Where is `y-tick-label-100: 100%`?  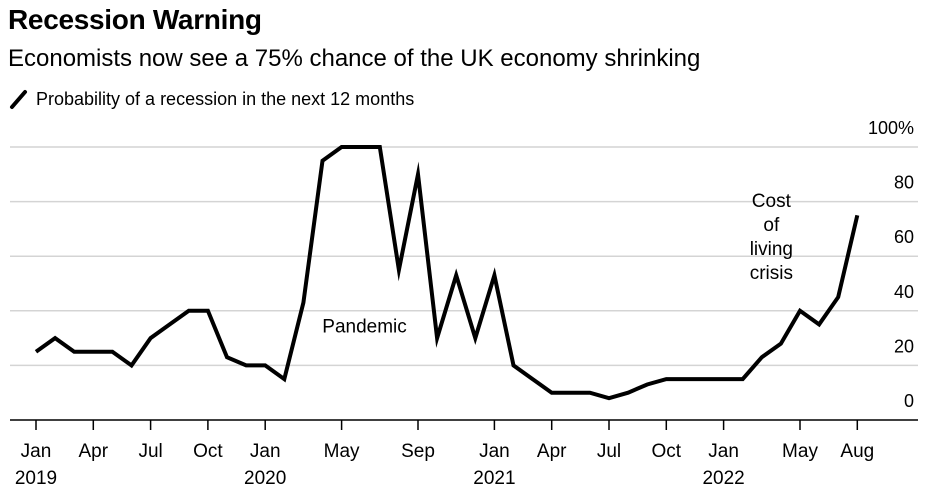
y-tick-label-100: 100% is located at coordinates (891, 128).